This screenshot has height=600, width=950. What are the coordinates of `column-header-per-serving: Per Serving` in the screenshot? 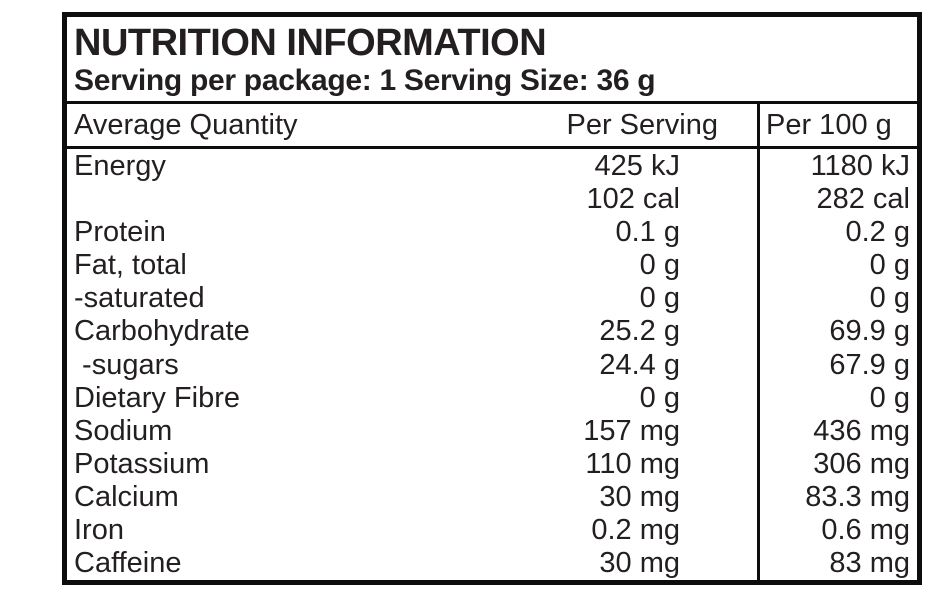 It's located at (642, 124).